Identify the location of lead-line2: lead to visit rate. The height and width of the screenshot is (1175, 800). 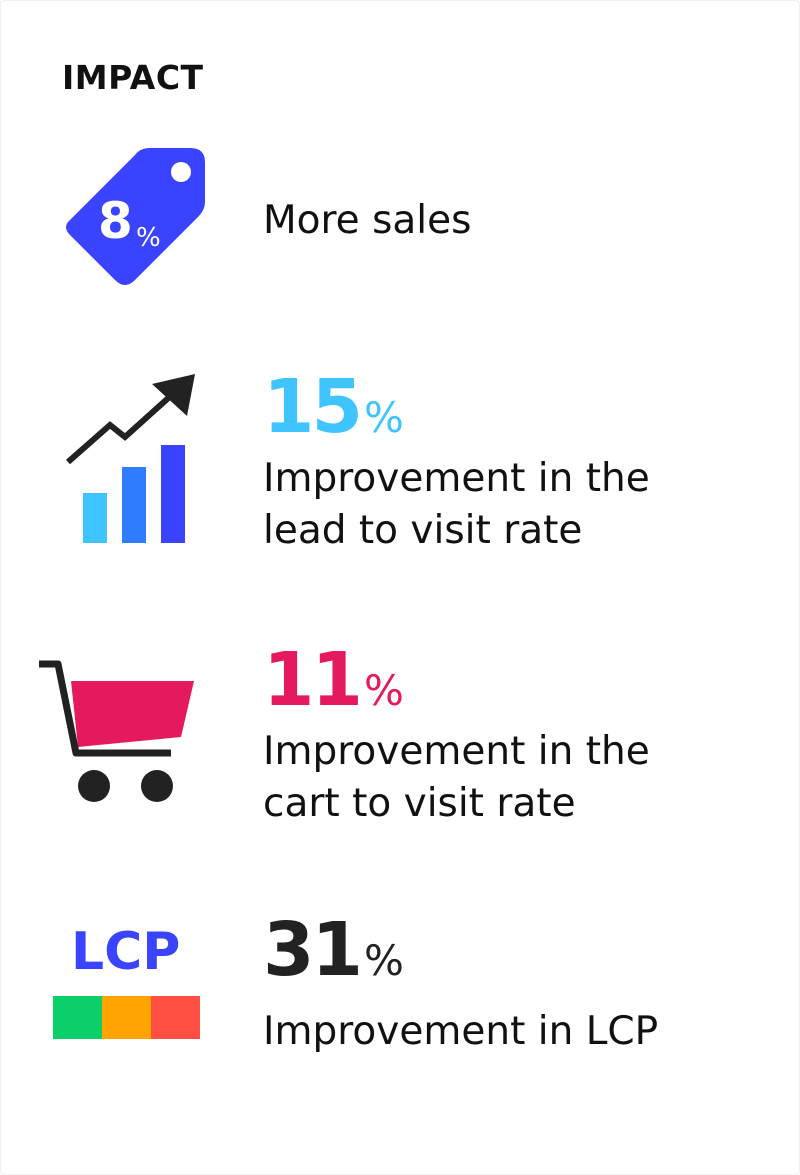
(423, 530).